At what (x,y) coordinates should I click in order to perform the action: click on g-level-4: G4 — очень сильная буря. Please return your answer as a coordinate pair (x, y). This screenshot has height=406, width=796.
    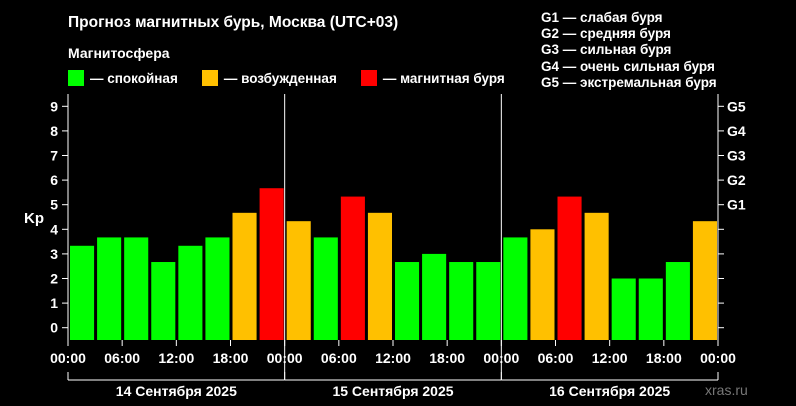
    Looking at the image, I should click on (628, 66).